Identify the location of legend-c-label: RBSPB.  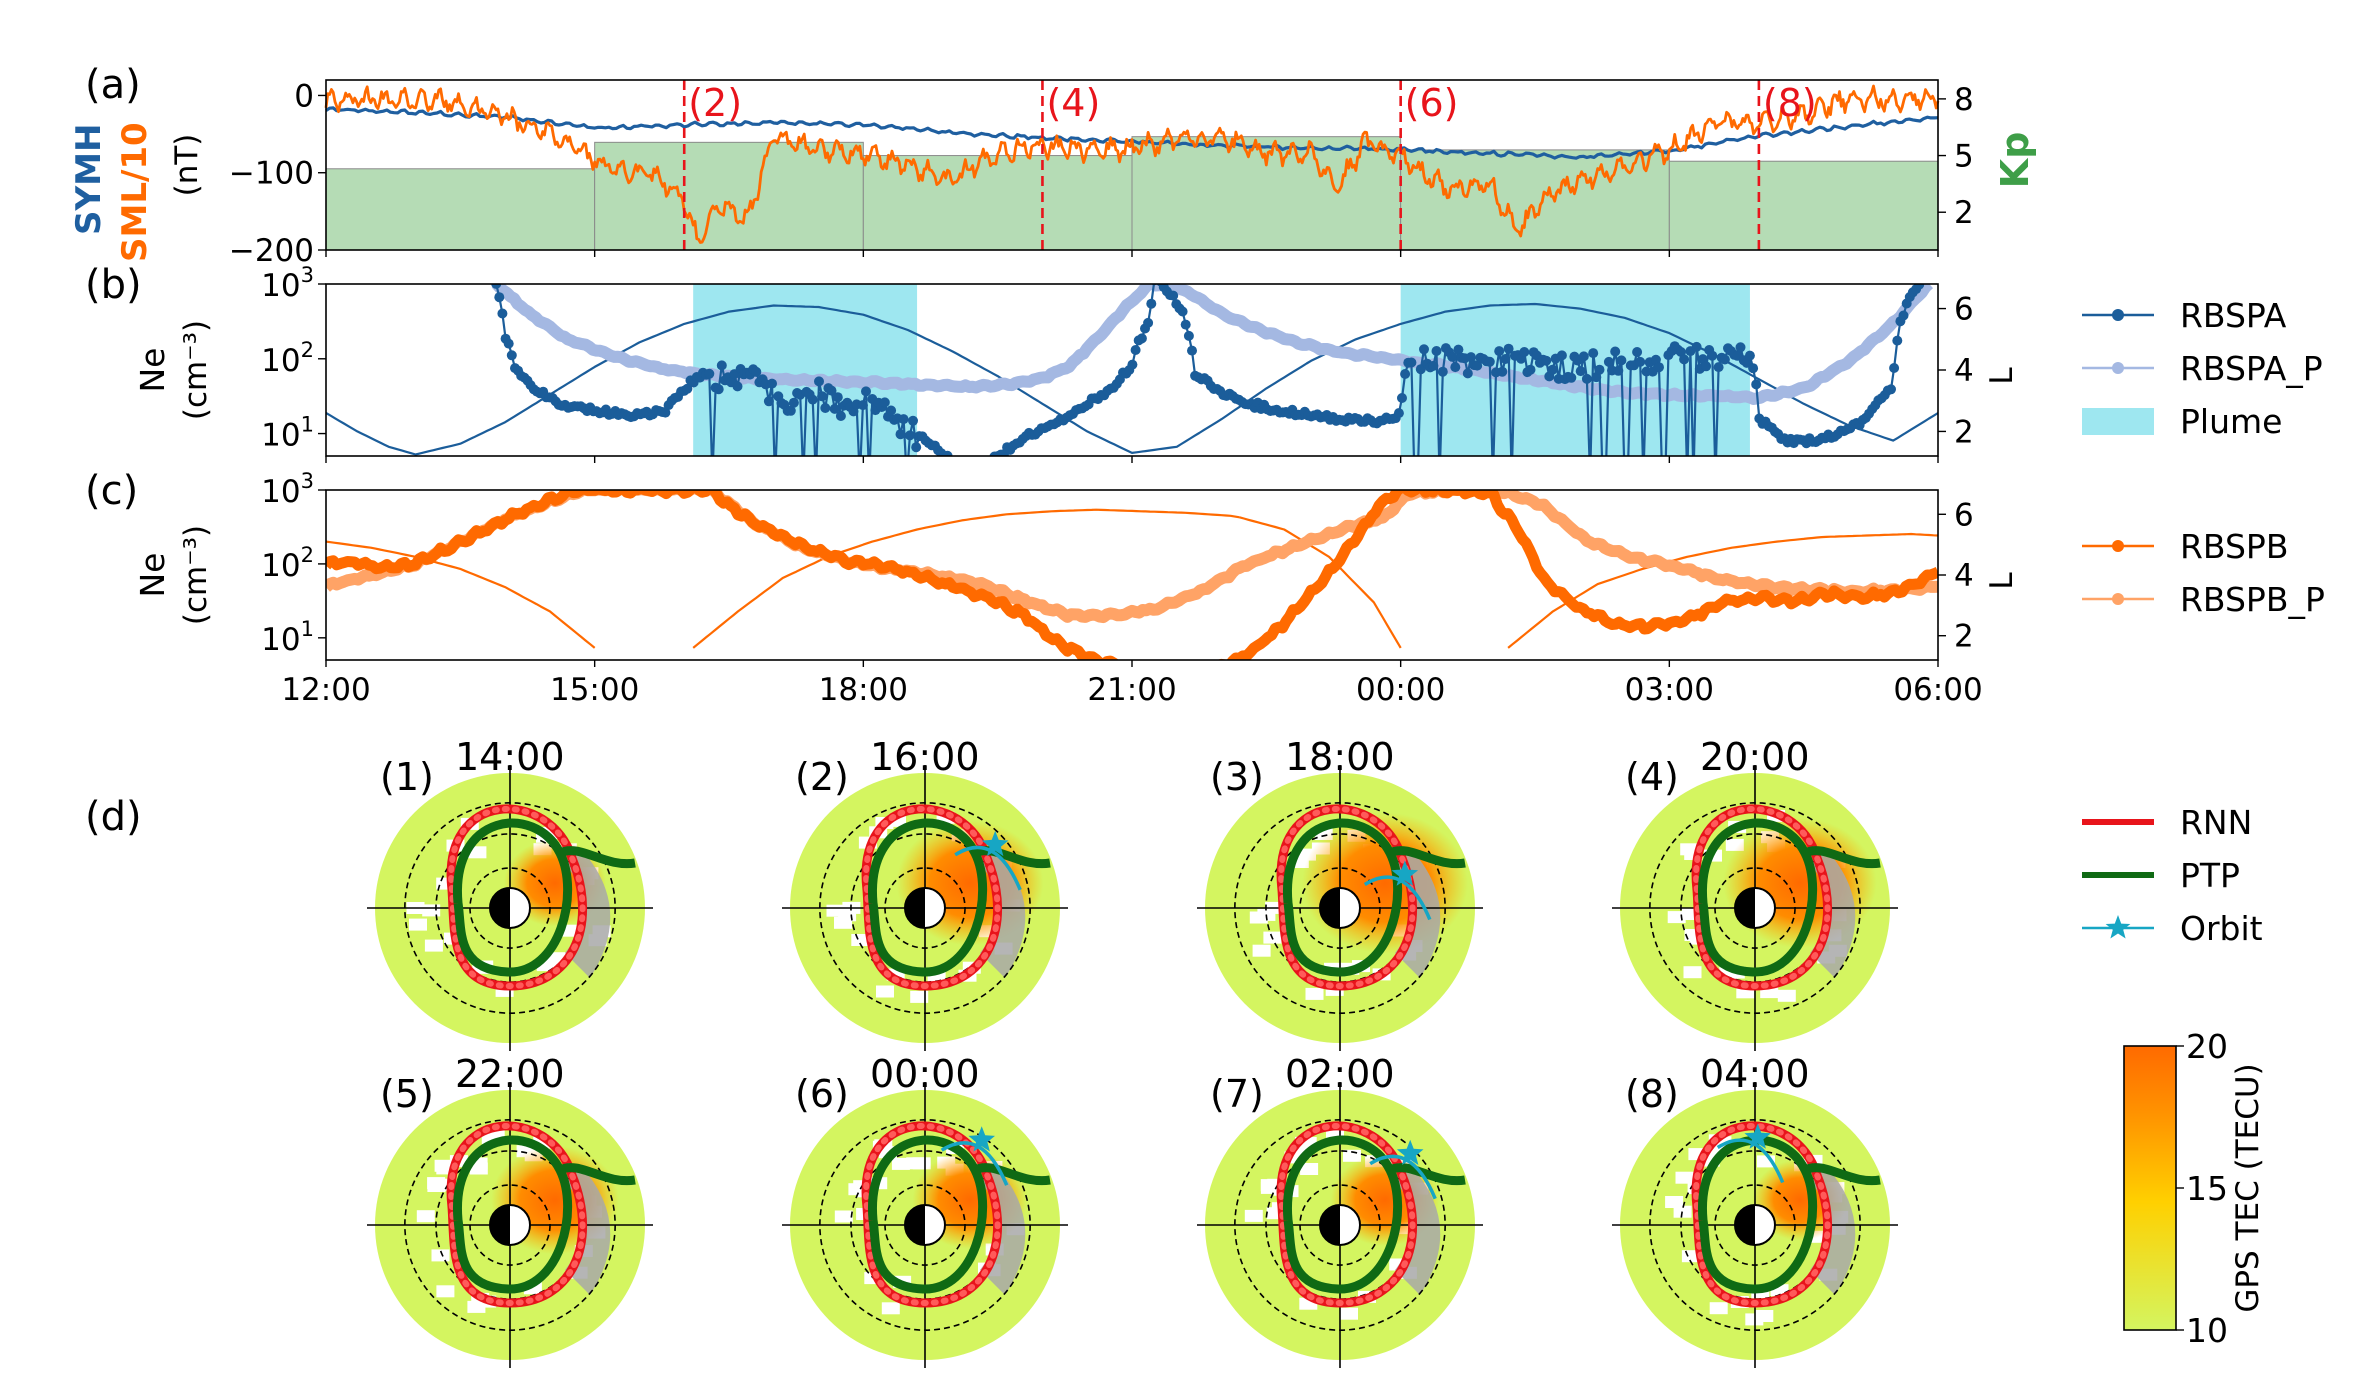
(2234, 546).